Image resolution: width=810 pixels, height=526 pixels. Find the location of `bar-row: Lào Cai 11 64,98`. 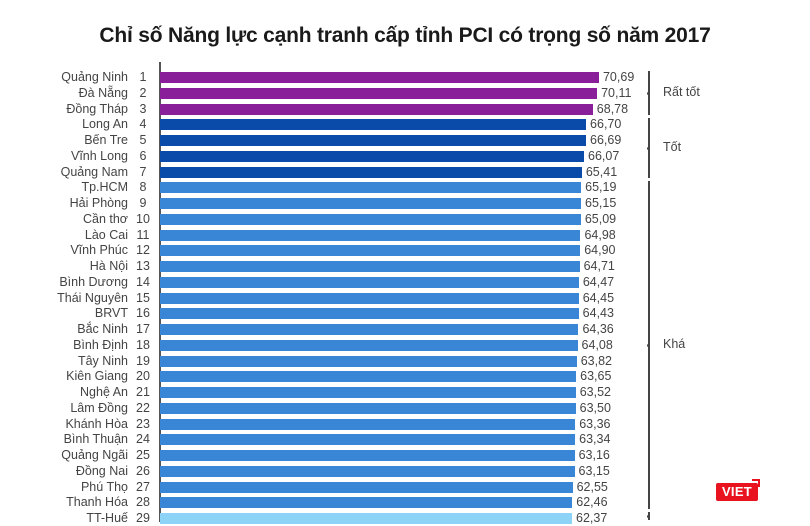

bar-row: Lào Cai 11 64,98 is located at coordinates (405, 235).